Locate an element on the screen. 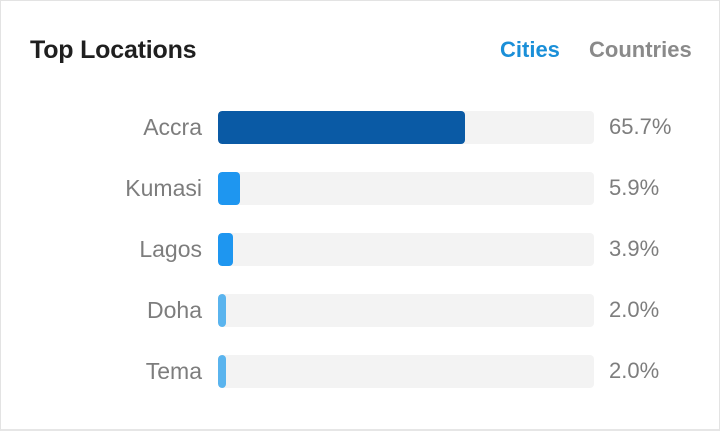 This screenshot has width=720, height=432. location-percentage: 65.7% is located at coordinates (640, 126).